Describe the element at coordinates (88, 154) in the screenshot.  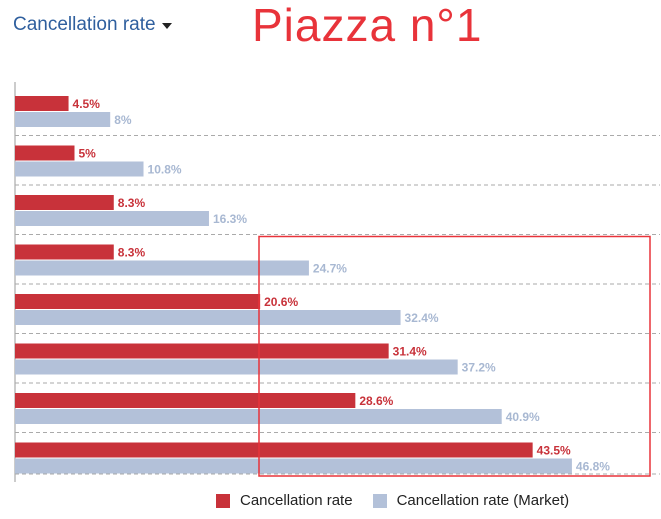
I see `data-label-primary: 5%` at that location.